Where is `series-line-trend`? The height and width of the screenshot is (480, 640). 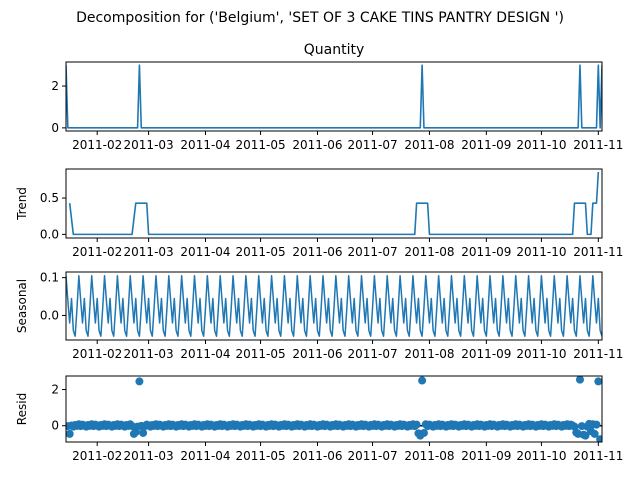 series-line-trend is located at coordinates (334, 203).